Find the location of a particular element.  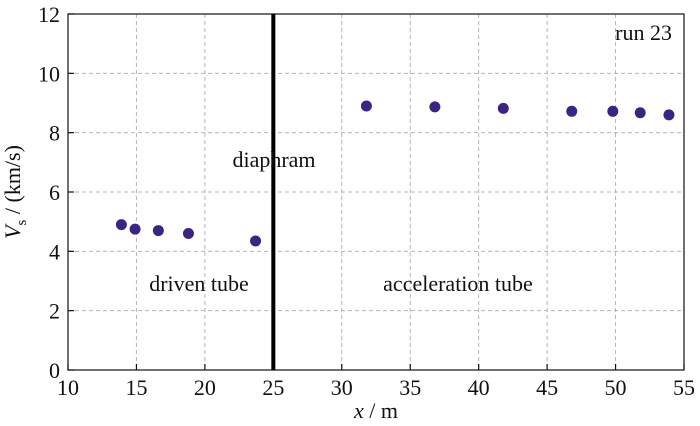

y-tick-label: 12 is located at coordinates (49, 14).